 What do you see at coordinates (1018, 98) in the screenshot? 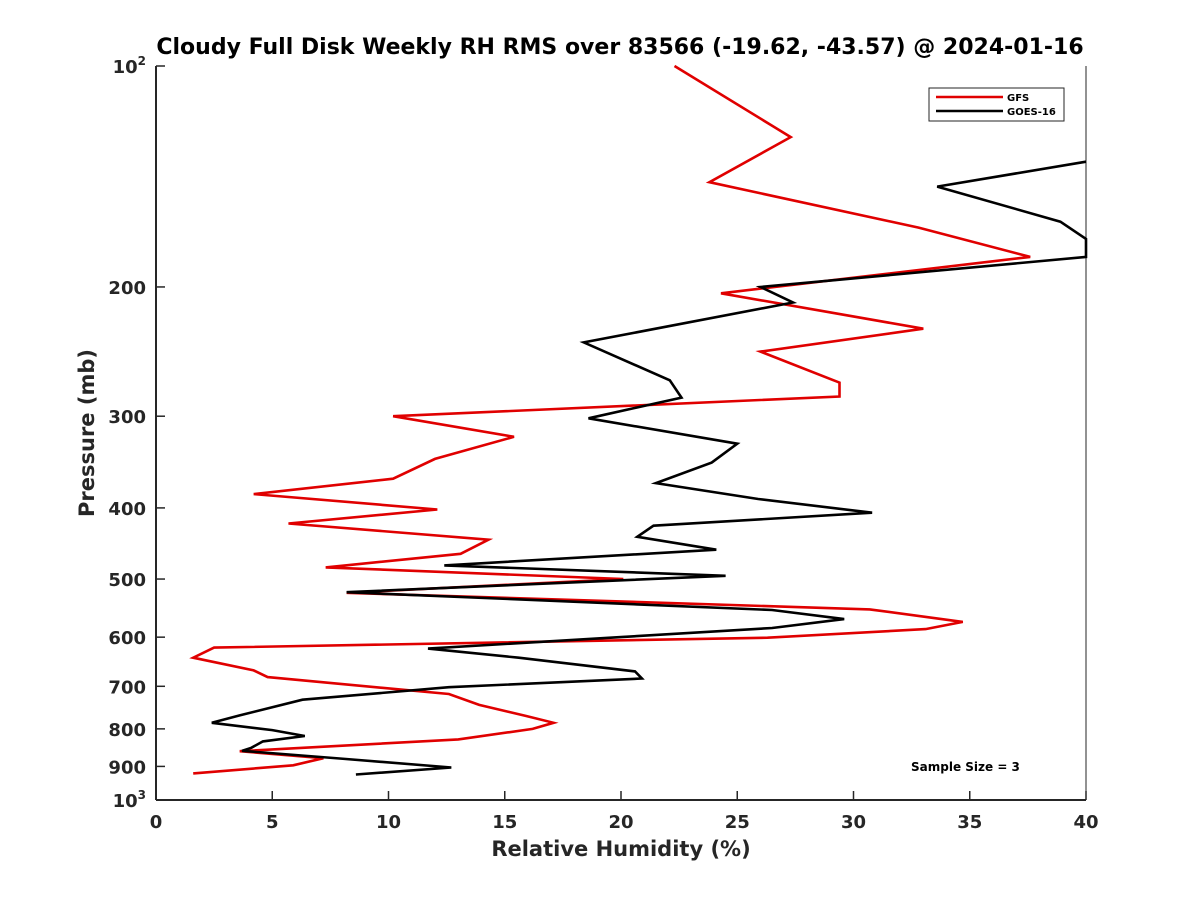
I see `legend-label-gfs: GFS` at bounding box center [1018, 98].